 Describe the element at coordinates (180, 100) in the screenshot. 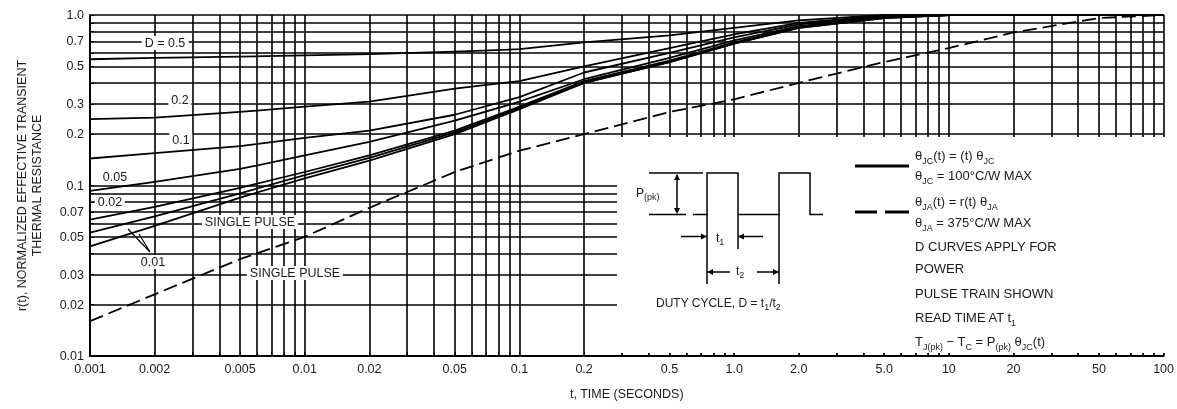

I see `series-label: 0.2` at that location.